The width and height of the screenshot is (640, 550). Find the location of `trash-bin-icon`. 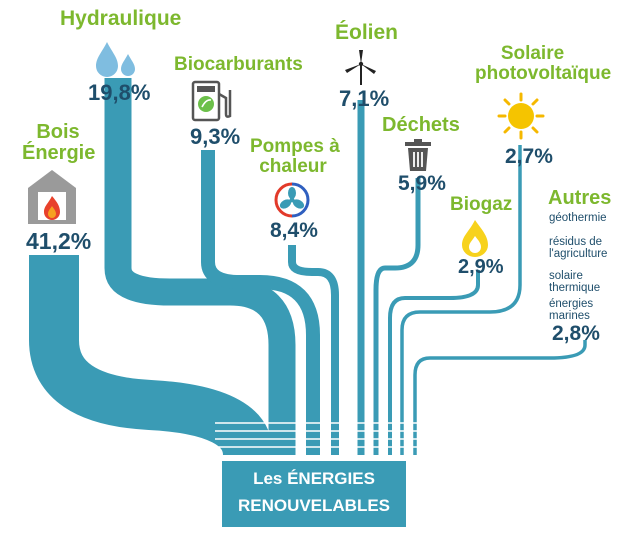

trash-bin-icon is located at coordinates (418, 155).